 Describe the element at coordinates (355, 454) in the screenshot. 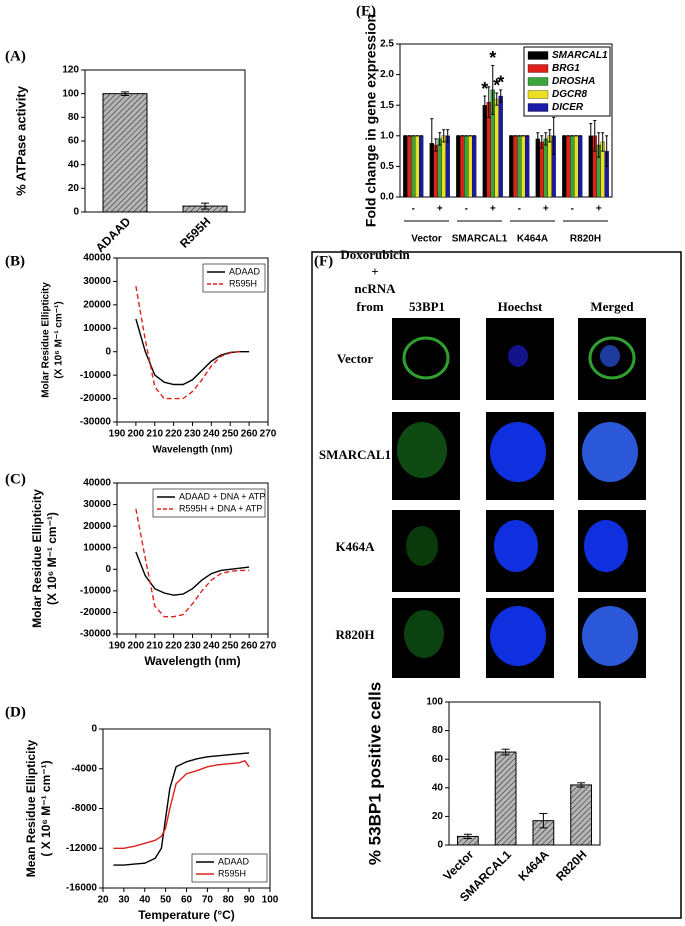

I see `row-label: SMARCAL1` at that location.